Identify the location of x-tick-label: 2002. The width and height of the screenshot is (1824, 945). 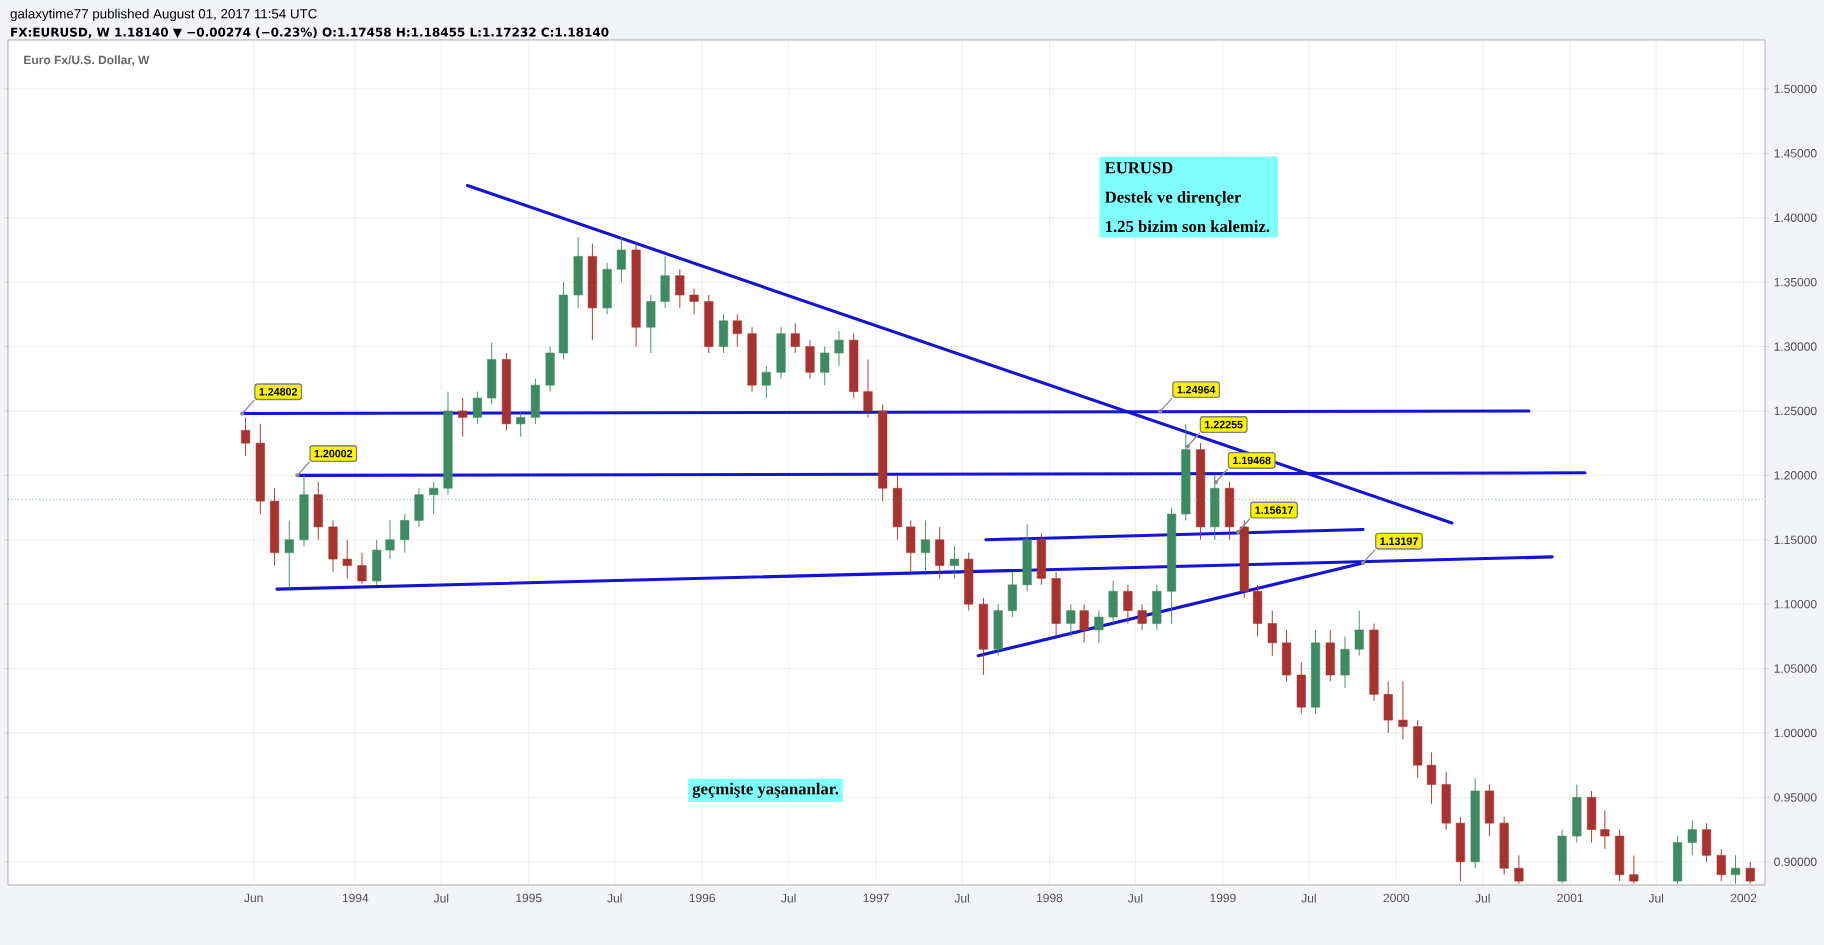
(1743, 898).